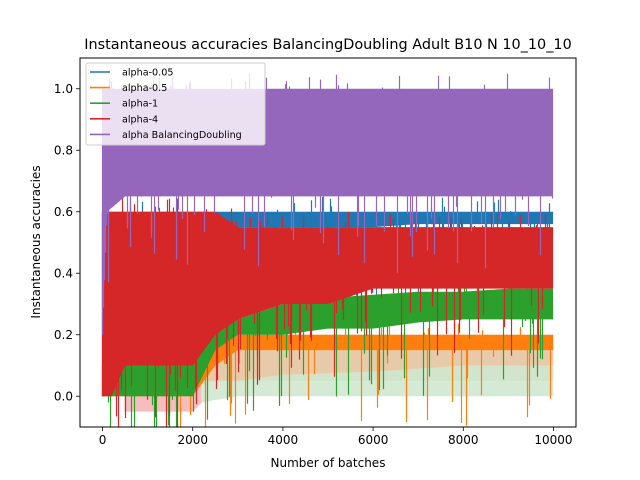 This screenshot has height=480, width=640. I want to click on x-tick-label: 4000, so click(283, 440).